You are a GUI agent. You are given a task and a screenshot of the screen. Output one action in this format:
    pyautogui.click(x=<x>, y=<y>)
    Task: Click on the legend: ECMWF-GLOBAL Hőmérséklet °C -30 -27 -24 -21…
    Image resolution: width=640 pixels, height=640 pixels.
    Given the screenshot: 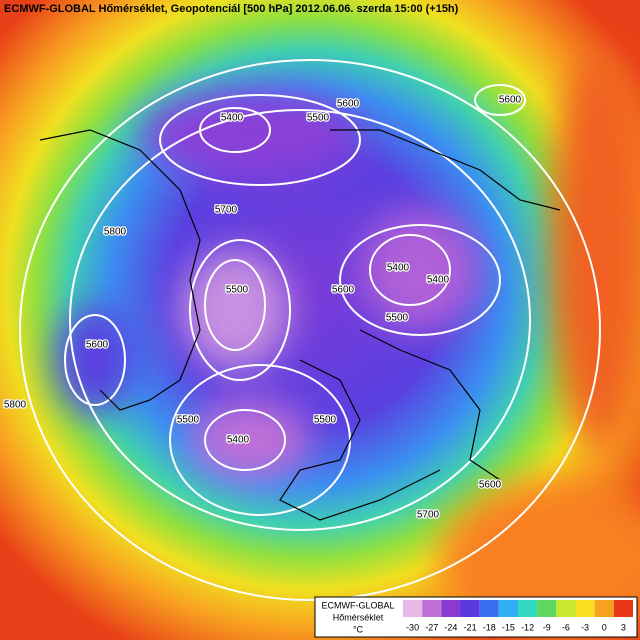 What is the action you would take?
    pyautogui.click(x=476, y=617)
    